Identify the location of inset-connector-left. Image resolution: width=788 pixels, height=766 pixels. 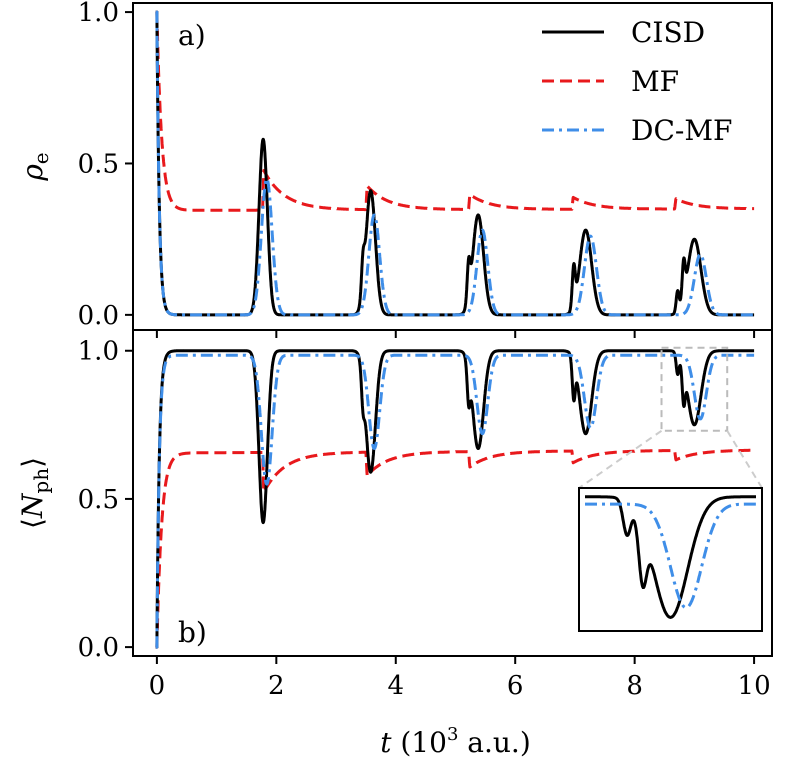
(620, 459).